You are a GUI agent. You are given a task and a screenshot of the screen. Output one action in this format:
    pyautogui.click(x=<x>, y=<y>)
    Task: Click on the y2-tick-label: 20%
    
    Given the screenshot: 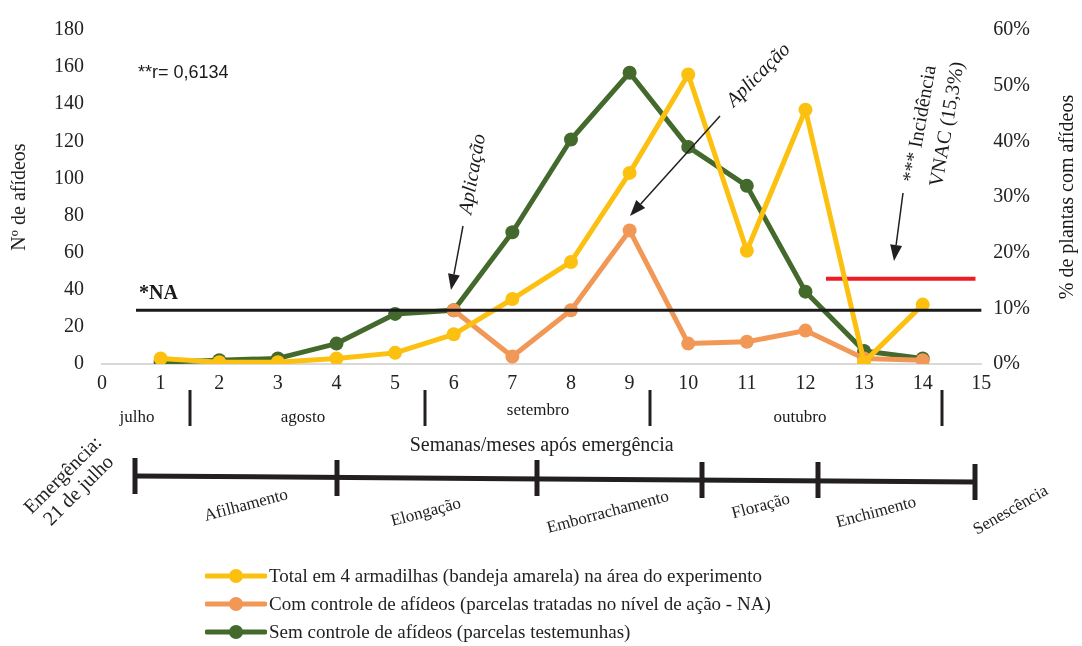 What is the action you would take?
    pyautogui.click(x=1012, y=250)
    